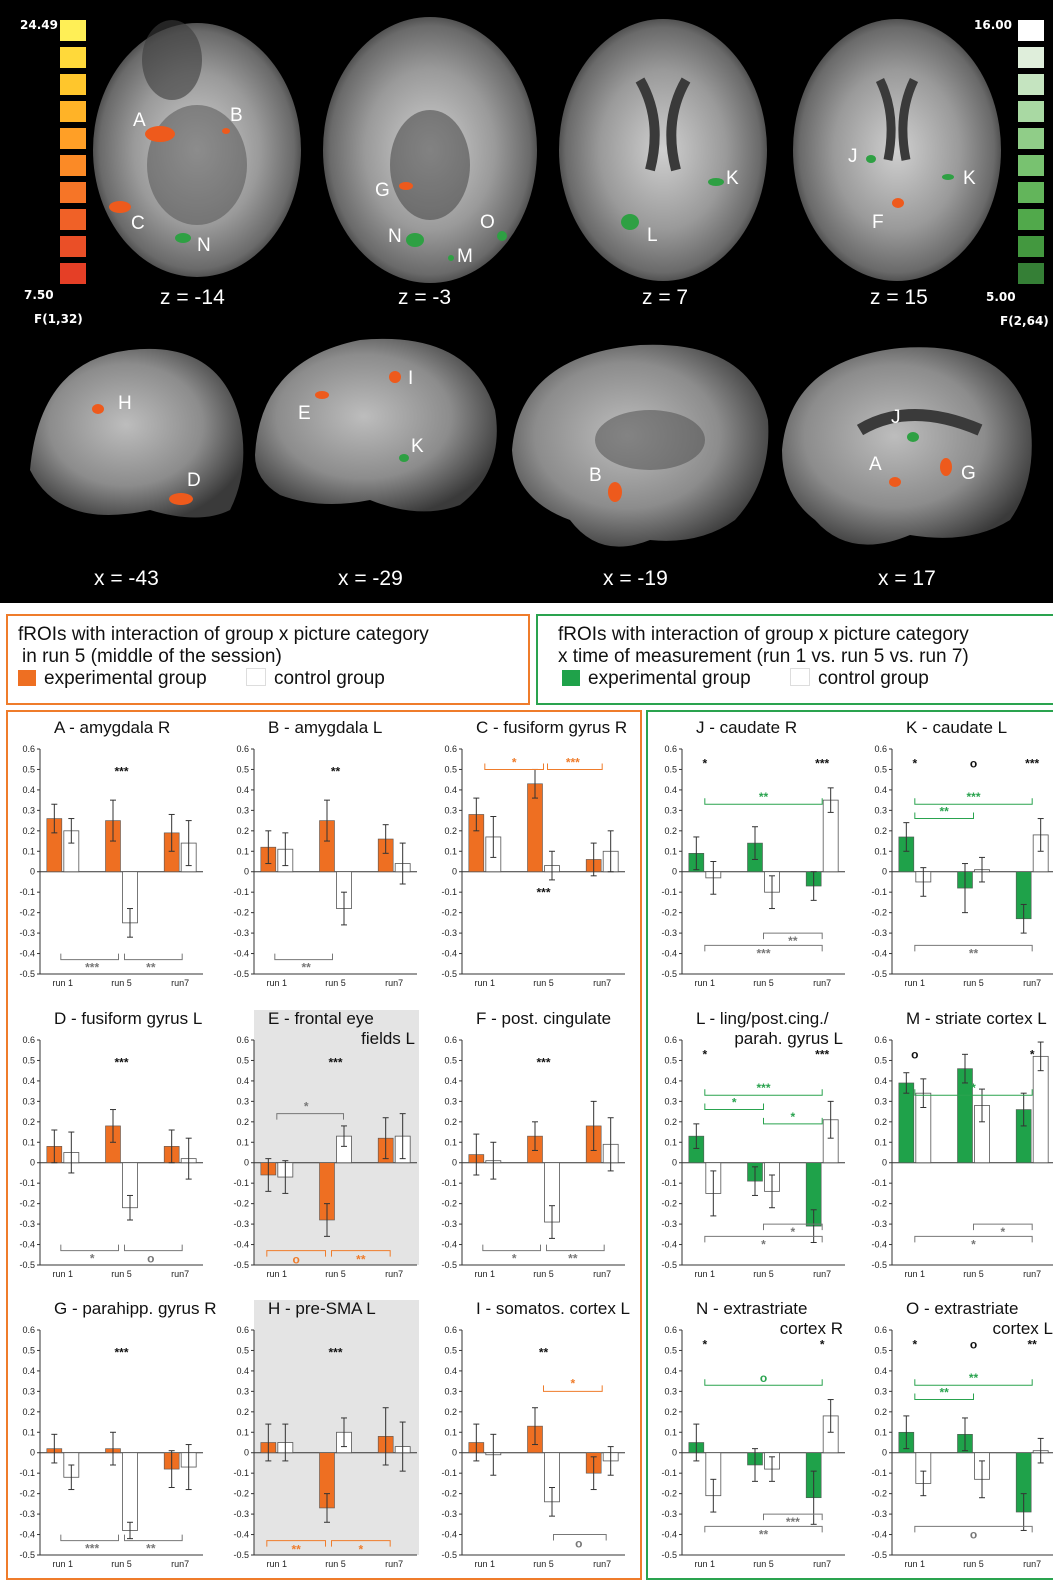  I want to click on roi-label-e: E, so click(304, 413).